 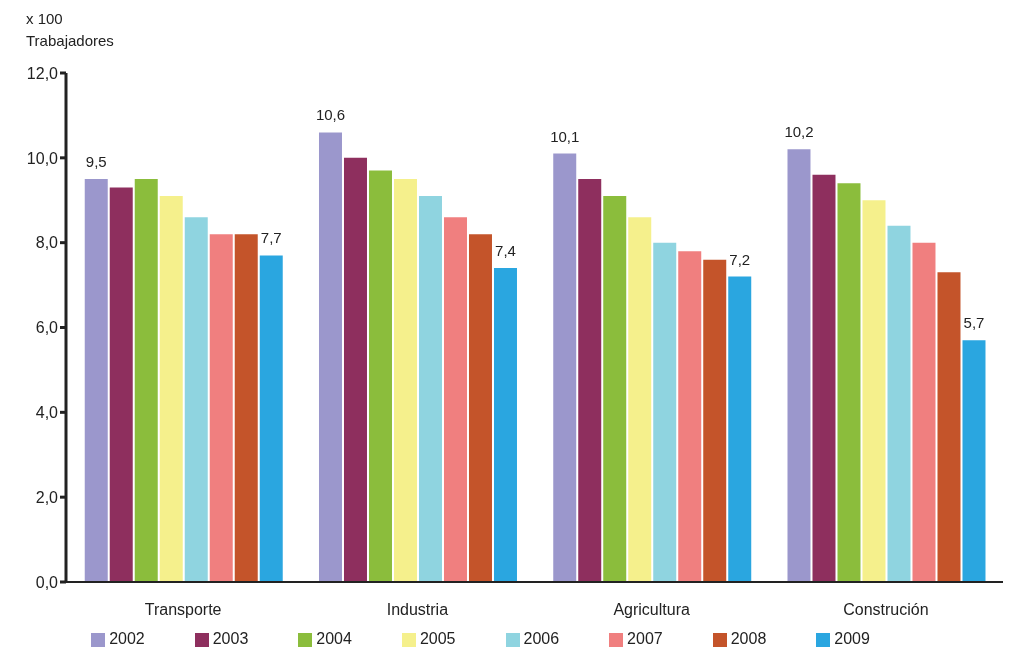 I want to click on data-label: 7,4, so click(x=505, y=251).